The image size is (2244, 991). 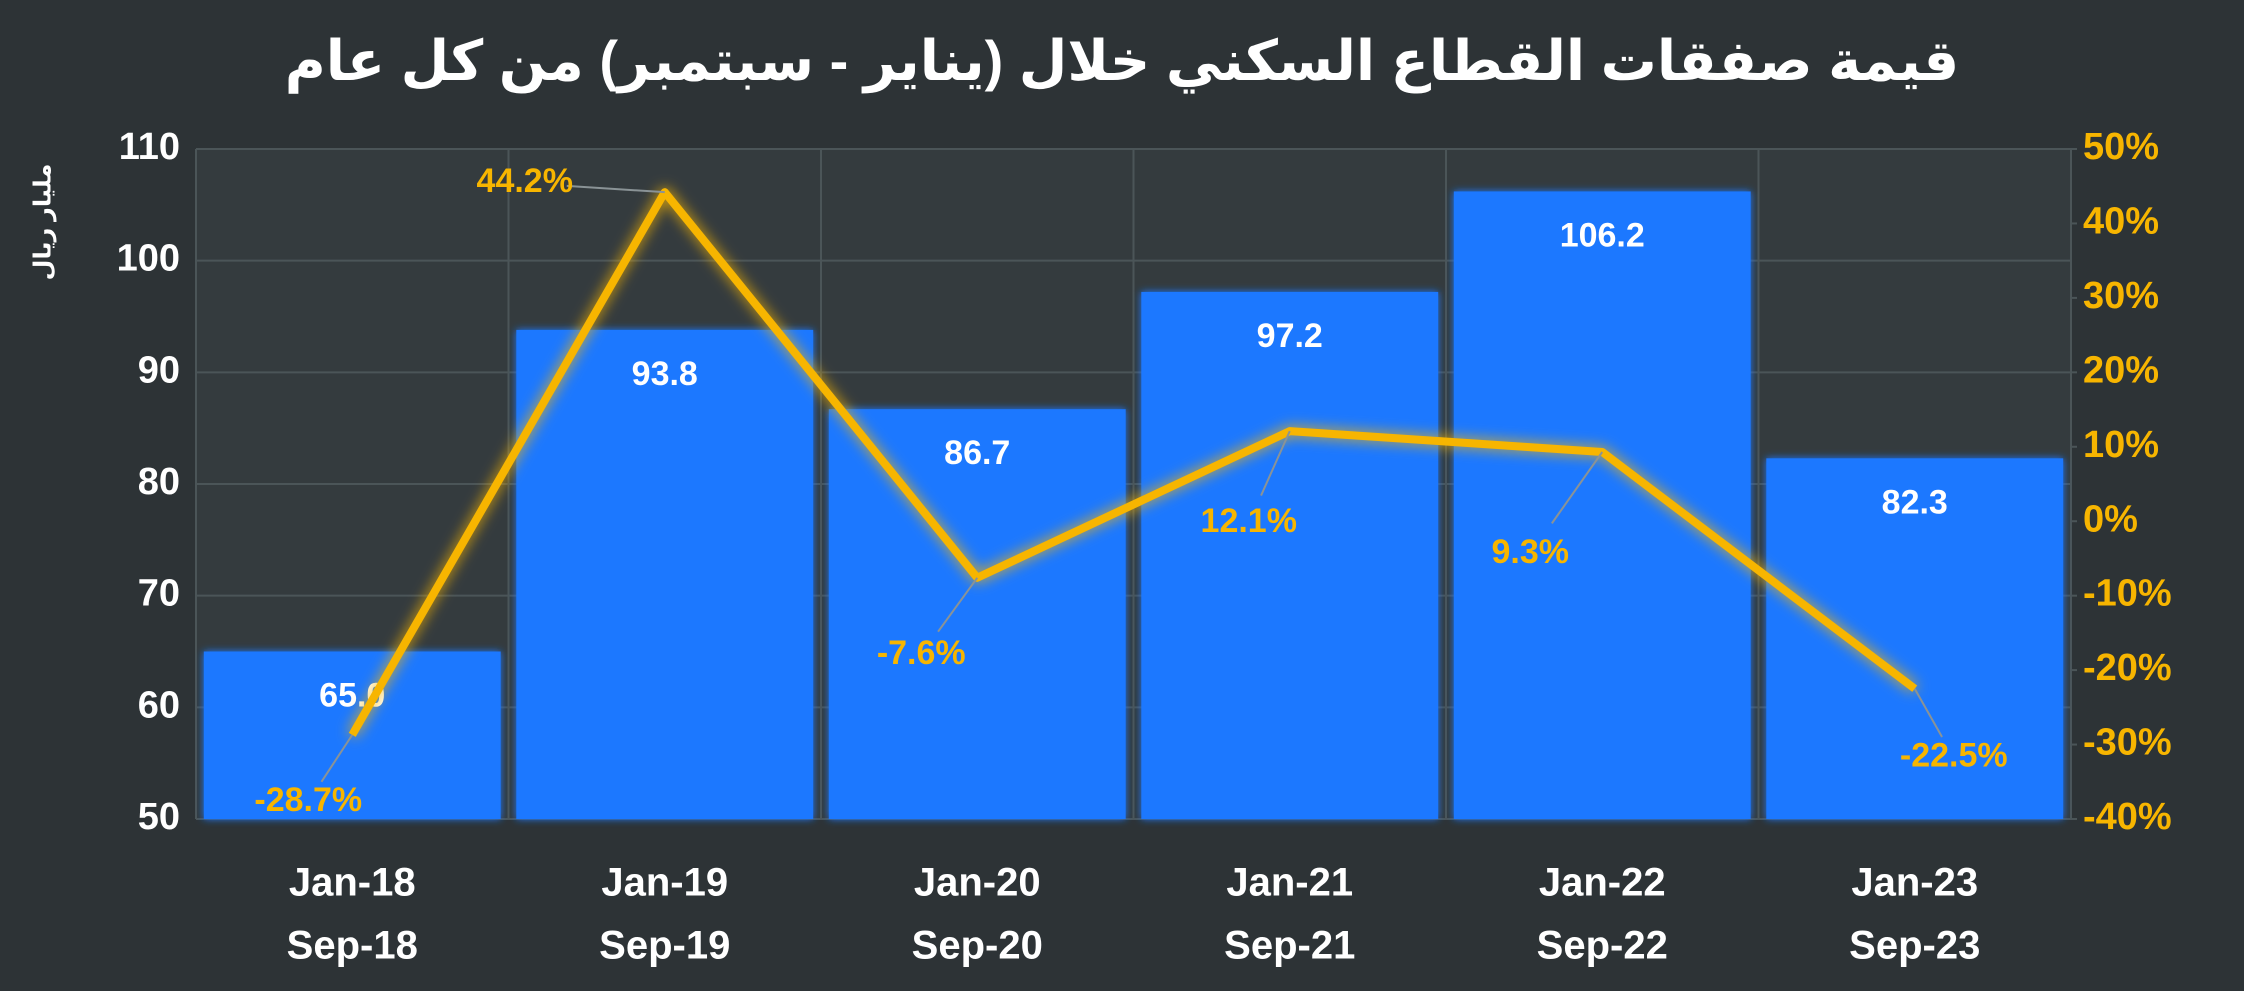 I want to click on x-tick-label: Sep-21, so click(x=1289, y=946).